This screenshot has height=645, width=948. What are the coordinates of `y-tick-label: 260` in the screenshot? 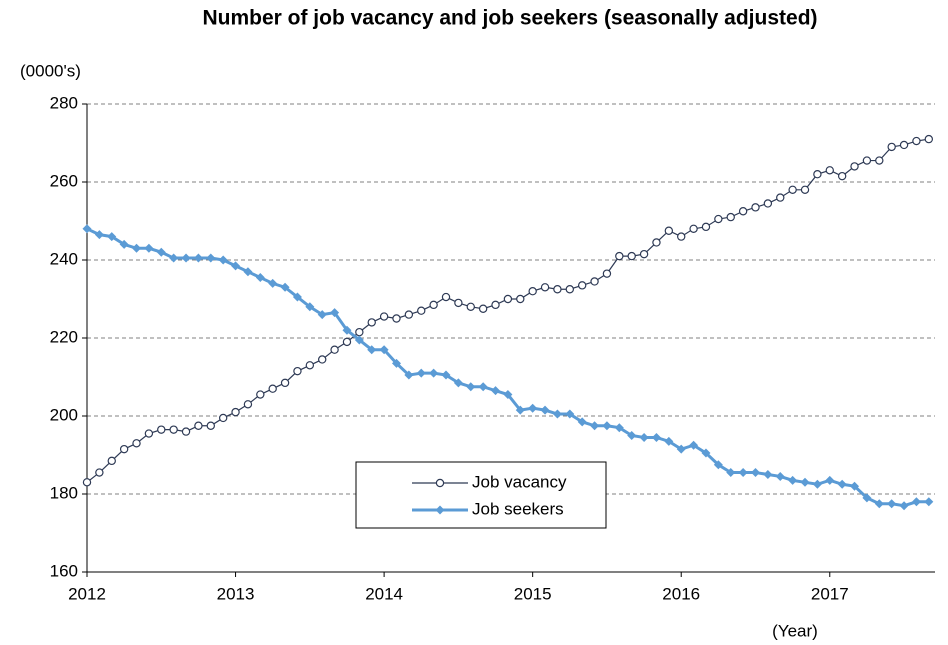 It's located at (64, 180).